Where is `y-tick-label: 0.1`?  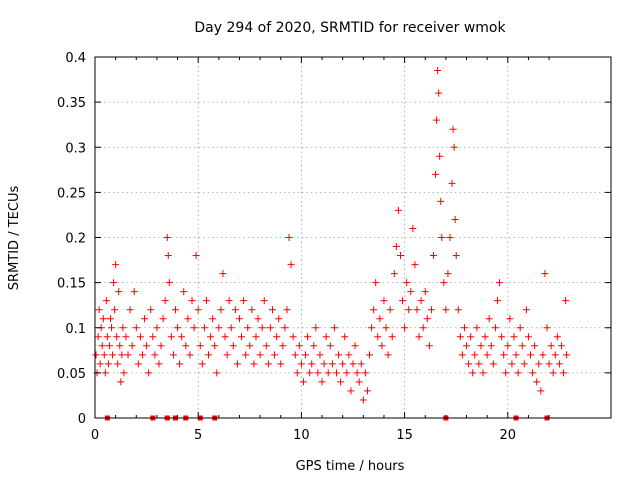 y-tick-label: 0.1 is located at coordinates (75, 329).